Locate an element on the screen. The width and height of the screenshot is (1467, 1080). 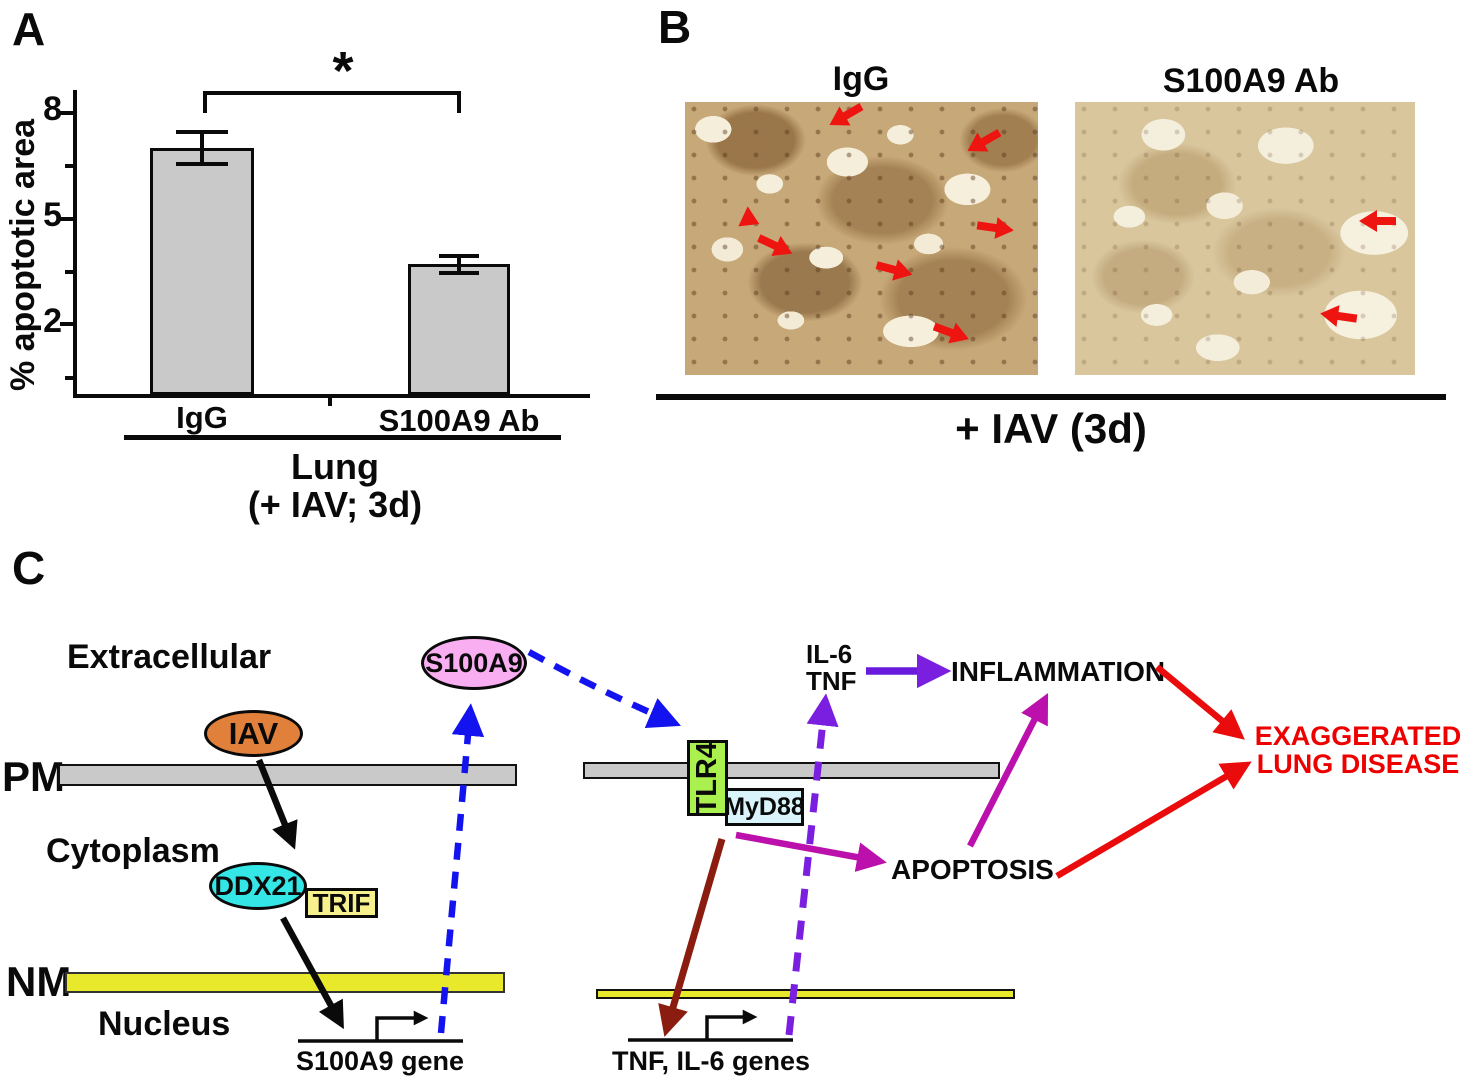
compartment-nucleus: Nucleus is located at coordinates (164, 1024).